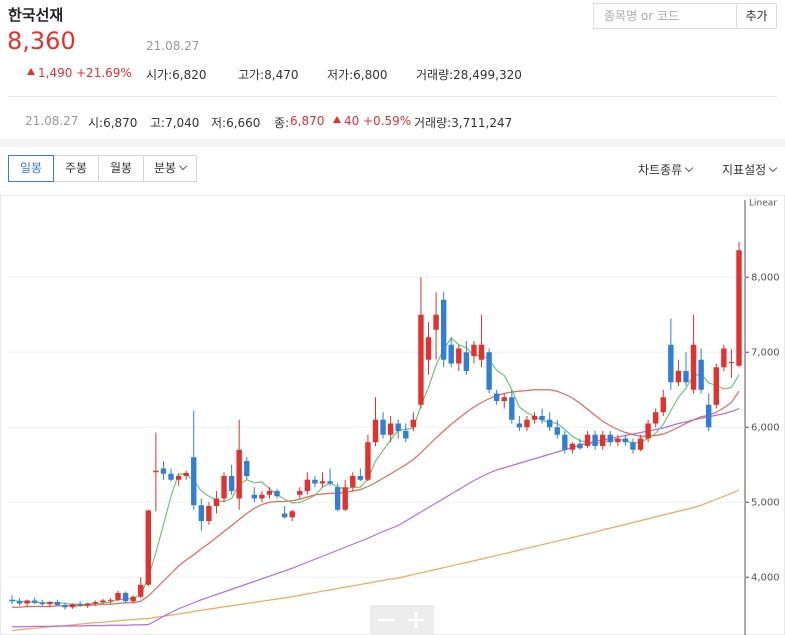  What do you see at coordinates (665, 16) in the screenshot?
I see `search-input: 종목명 or 코드` at bounding box center [665, 16].